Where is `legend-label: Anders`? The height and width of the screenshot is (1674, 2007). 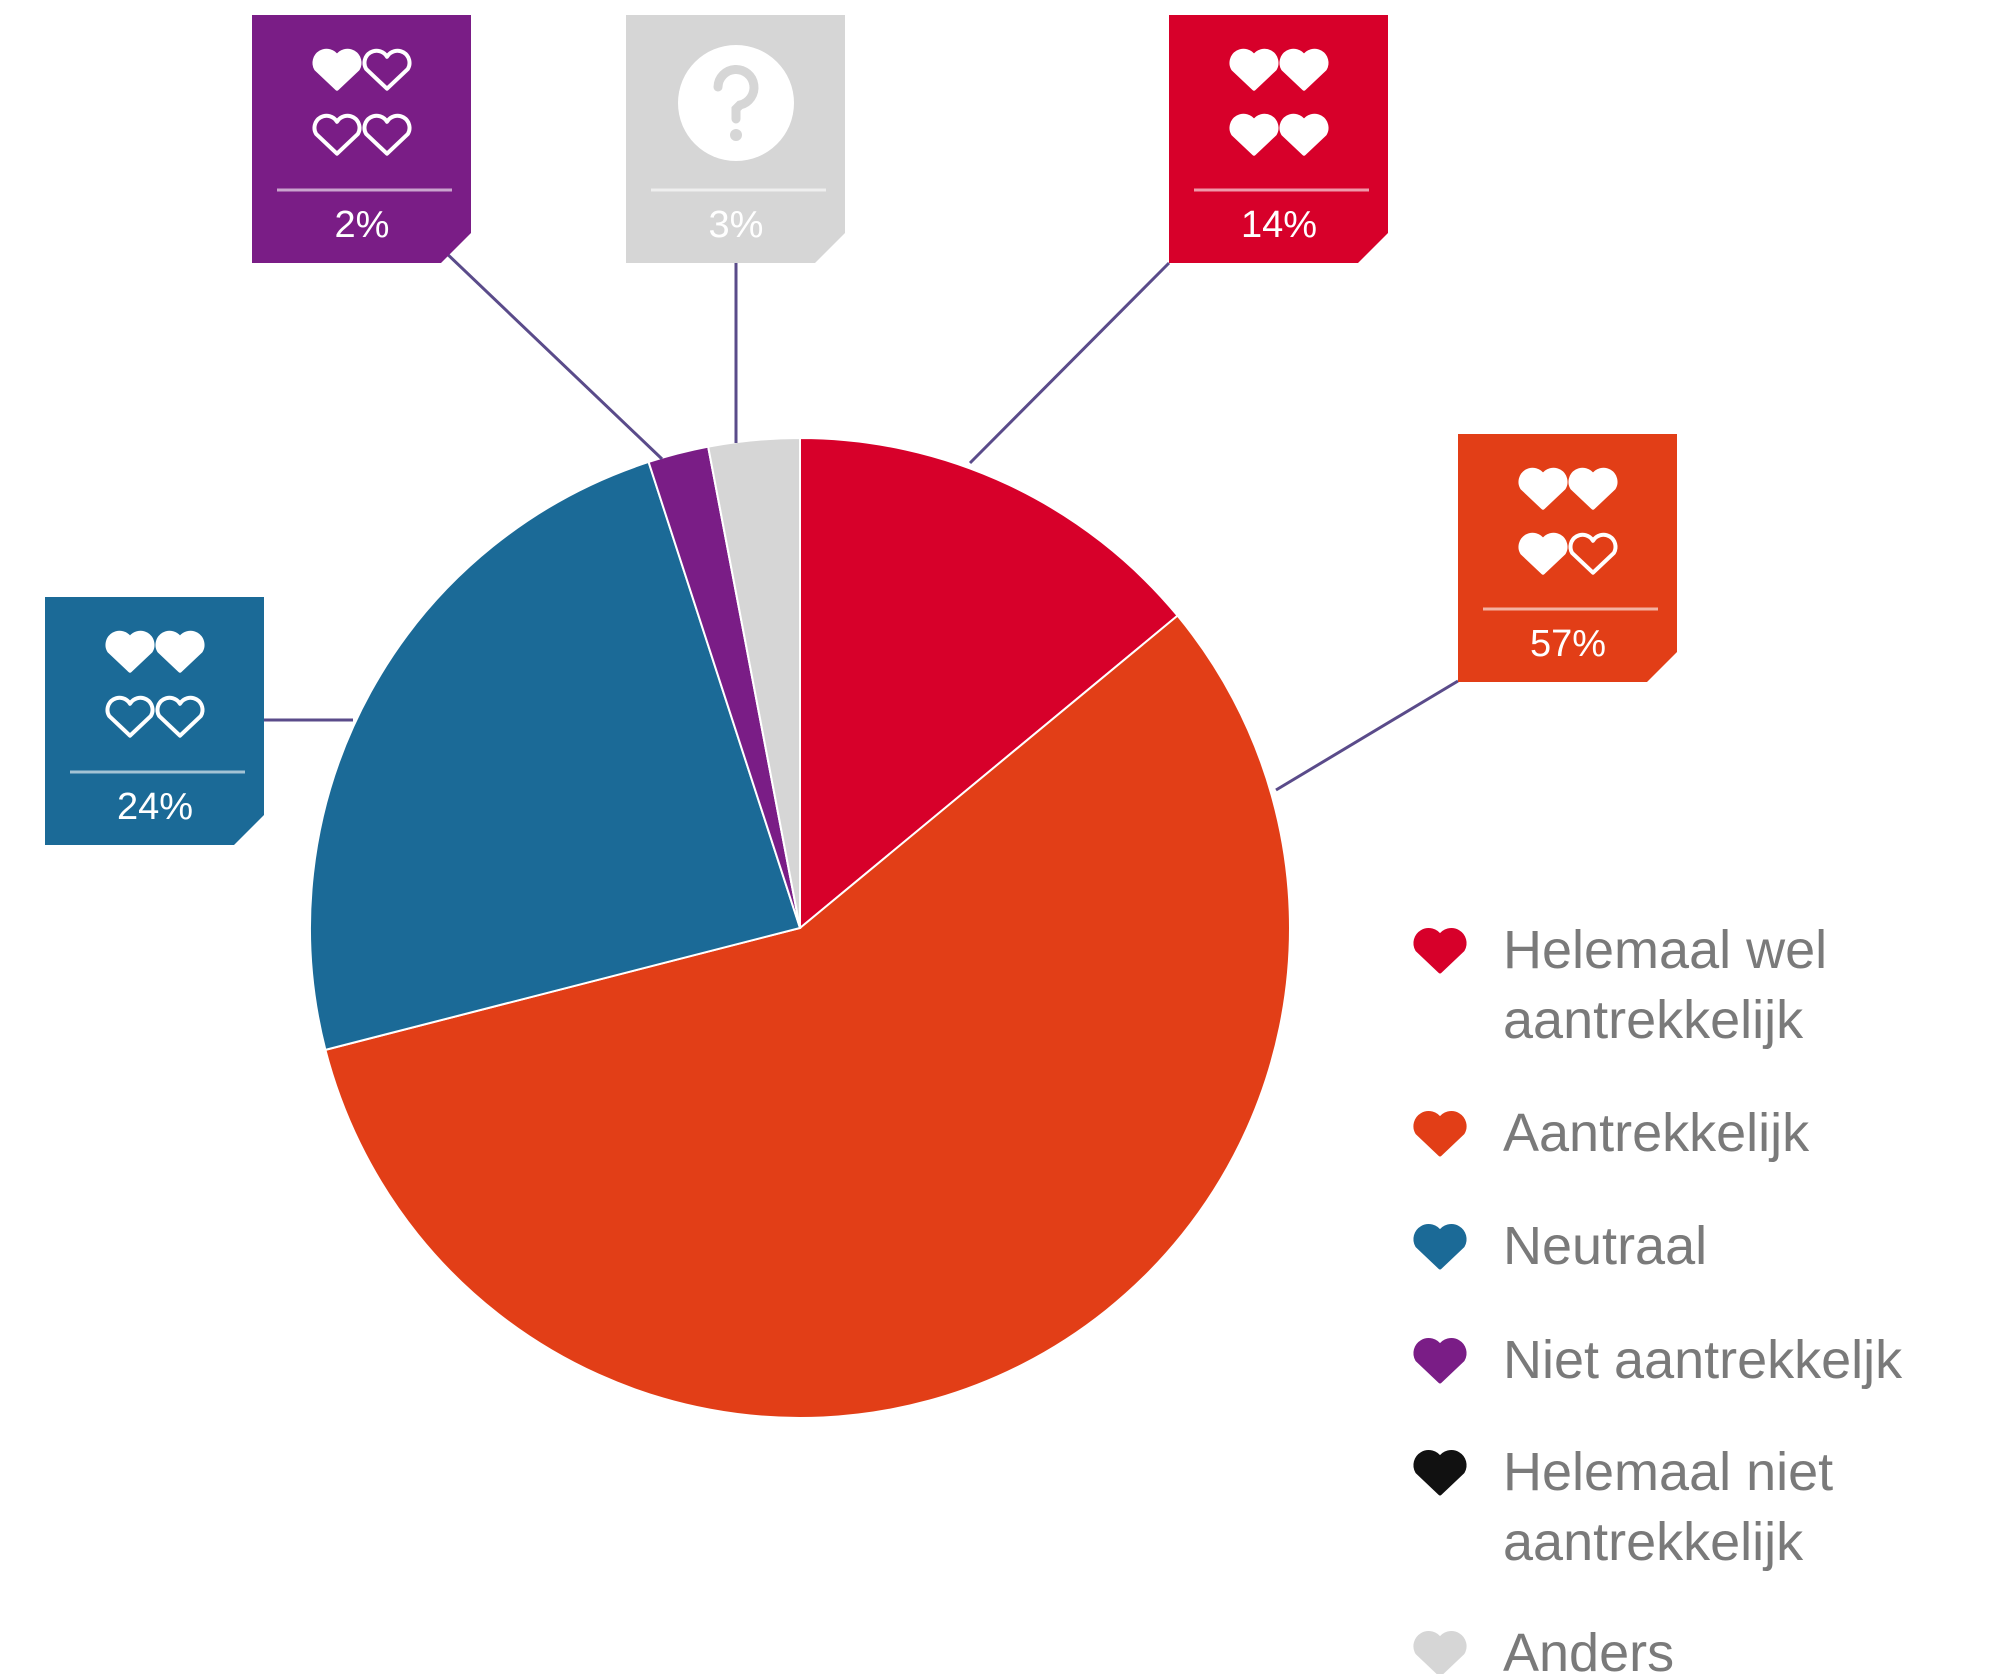 legend-label: Anders is located at coordinates (1589, 1648).